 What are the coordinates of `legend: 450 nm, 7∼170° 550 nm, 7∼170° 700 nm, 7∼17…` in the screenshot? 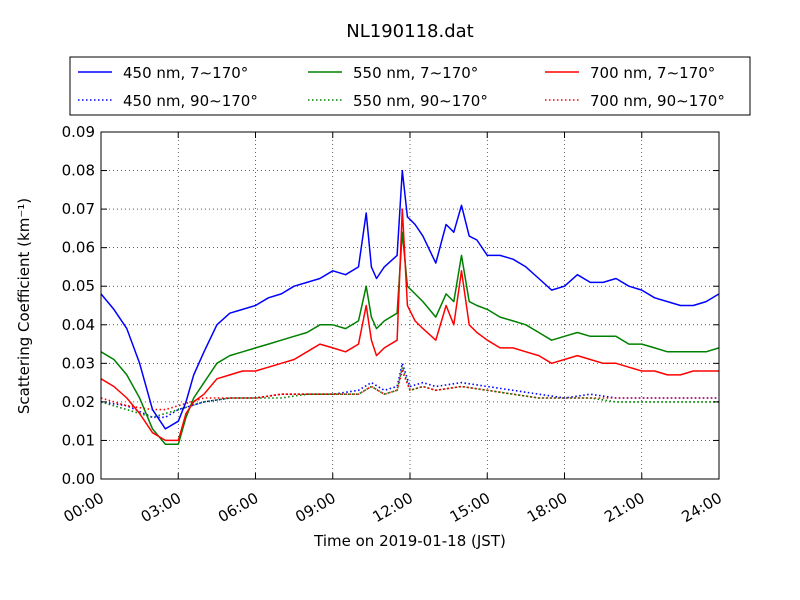 It's located at (410, 86).